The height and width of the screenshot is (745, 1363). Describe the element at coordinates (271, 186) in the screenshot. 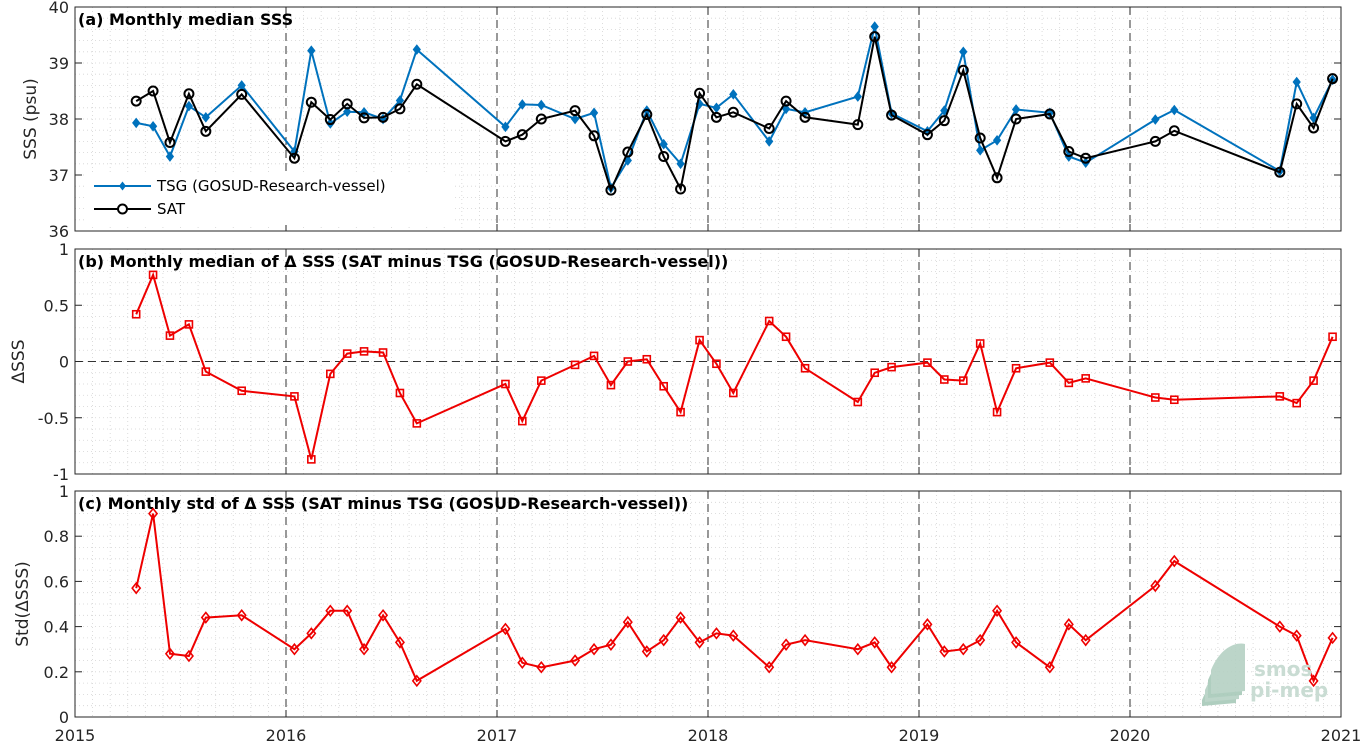

I see `legend-entry-label: TSG (GOSUD-Research-vessel)` at that location.